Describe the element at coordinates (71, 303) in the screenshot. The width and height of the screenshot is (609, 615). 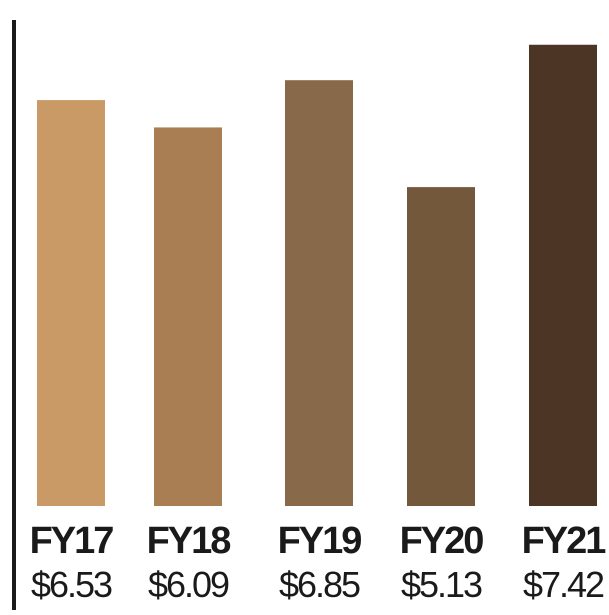
I see `bar-fy17` at that location.